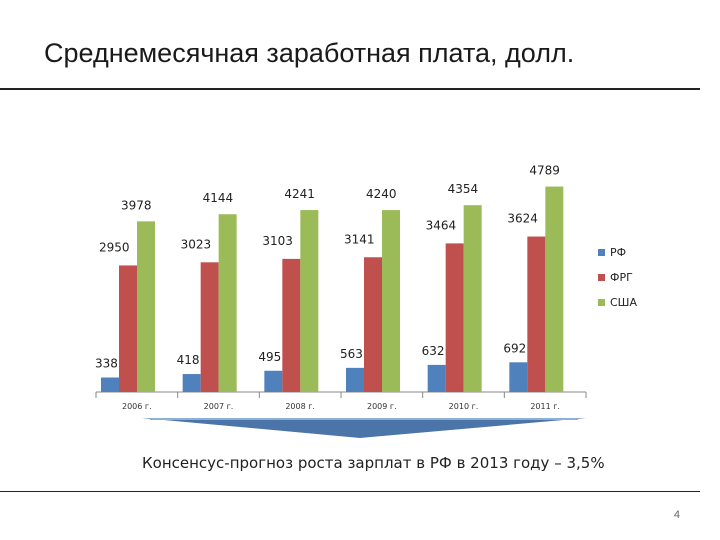  Describe the element at coordinates (676, 515) in the screenshot. I see `page-number: 4` at that location.